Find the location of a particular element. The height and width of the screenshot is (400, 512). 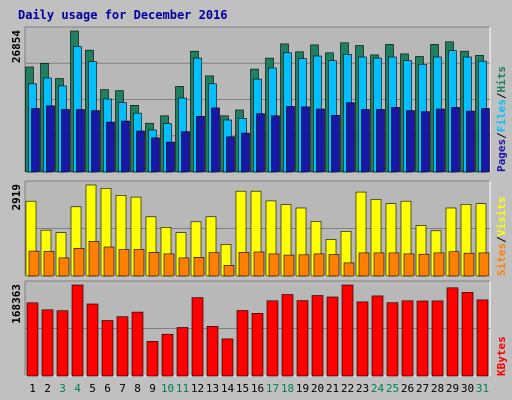

legend-visits: Sites/Visits is located at coordinates (501, 237).